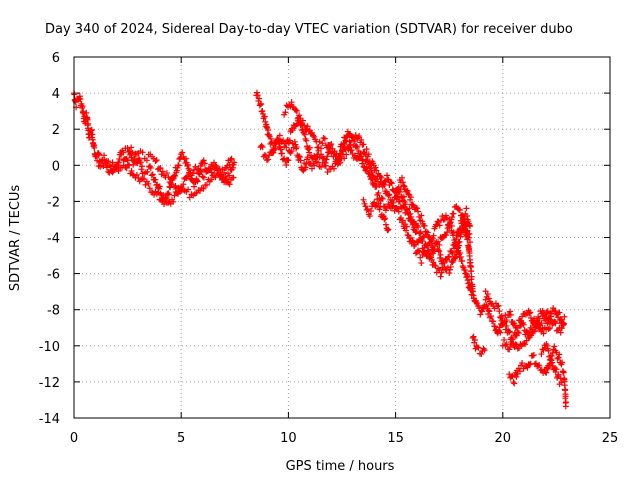 The height and width of the screenshot is (480, 640). What do you see at coordinates (49, 419) in the screenshot?
I see `y-tick-label: -14` at bounding box center [49, 419].